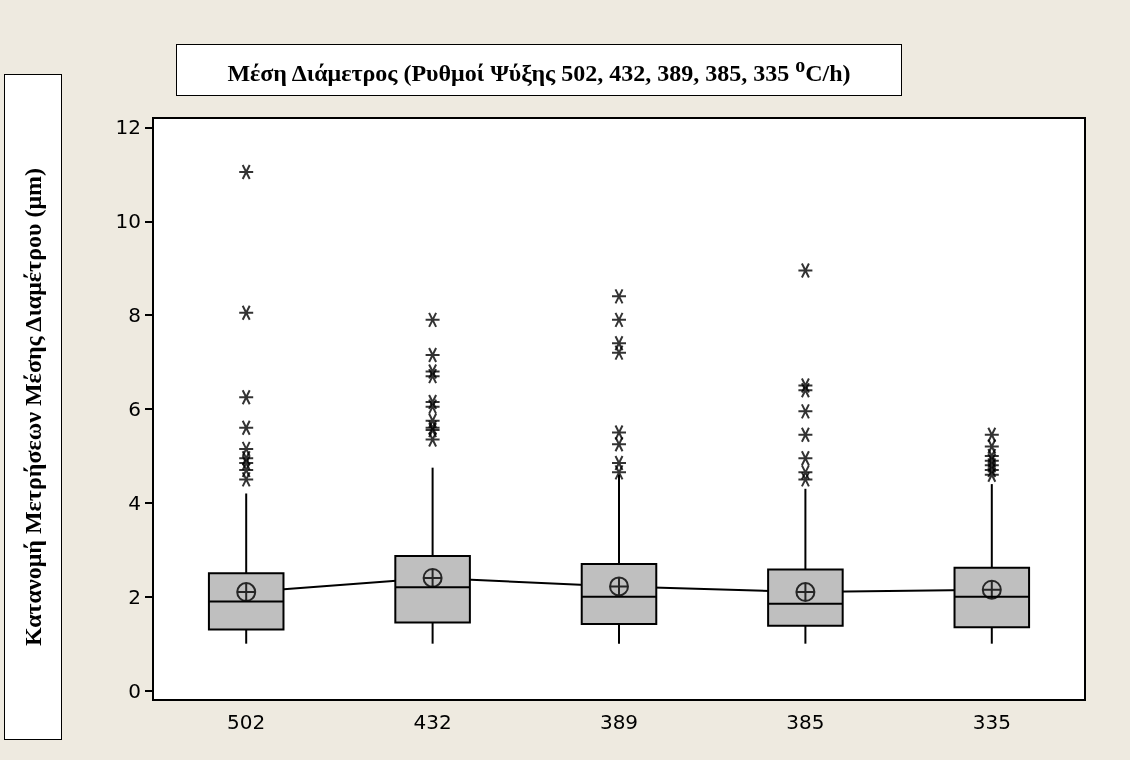 This screenshot has width=1130, height=760. Describe the element at coordinates (805, 722) in the screenshot. I see `x-tick-label: 385` at that location.